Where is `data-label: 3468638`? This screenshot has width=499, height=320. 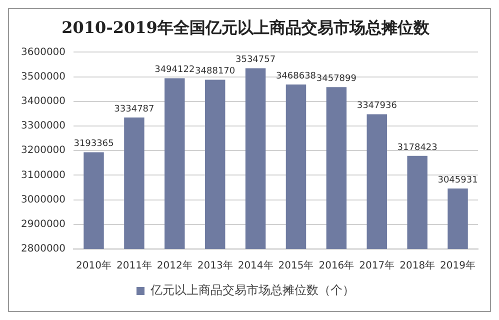 data-label: 3468638 is located at coordinates (296, 76).